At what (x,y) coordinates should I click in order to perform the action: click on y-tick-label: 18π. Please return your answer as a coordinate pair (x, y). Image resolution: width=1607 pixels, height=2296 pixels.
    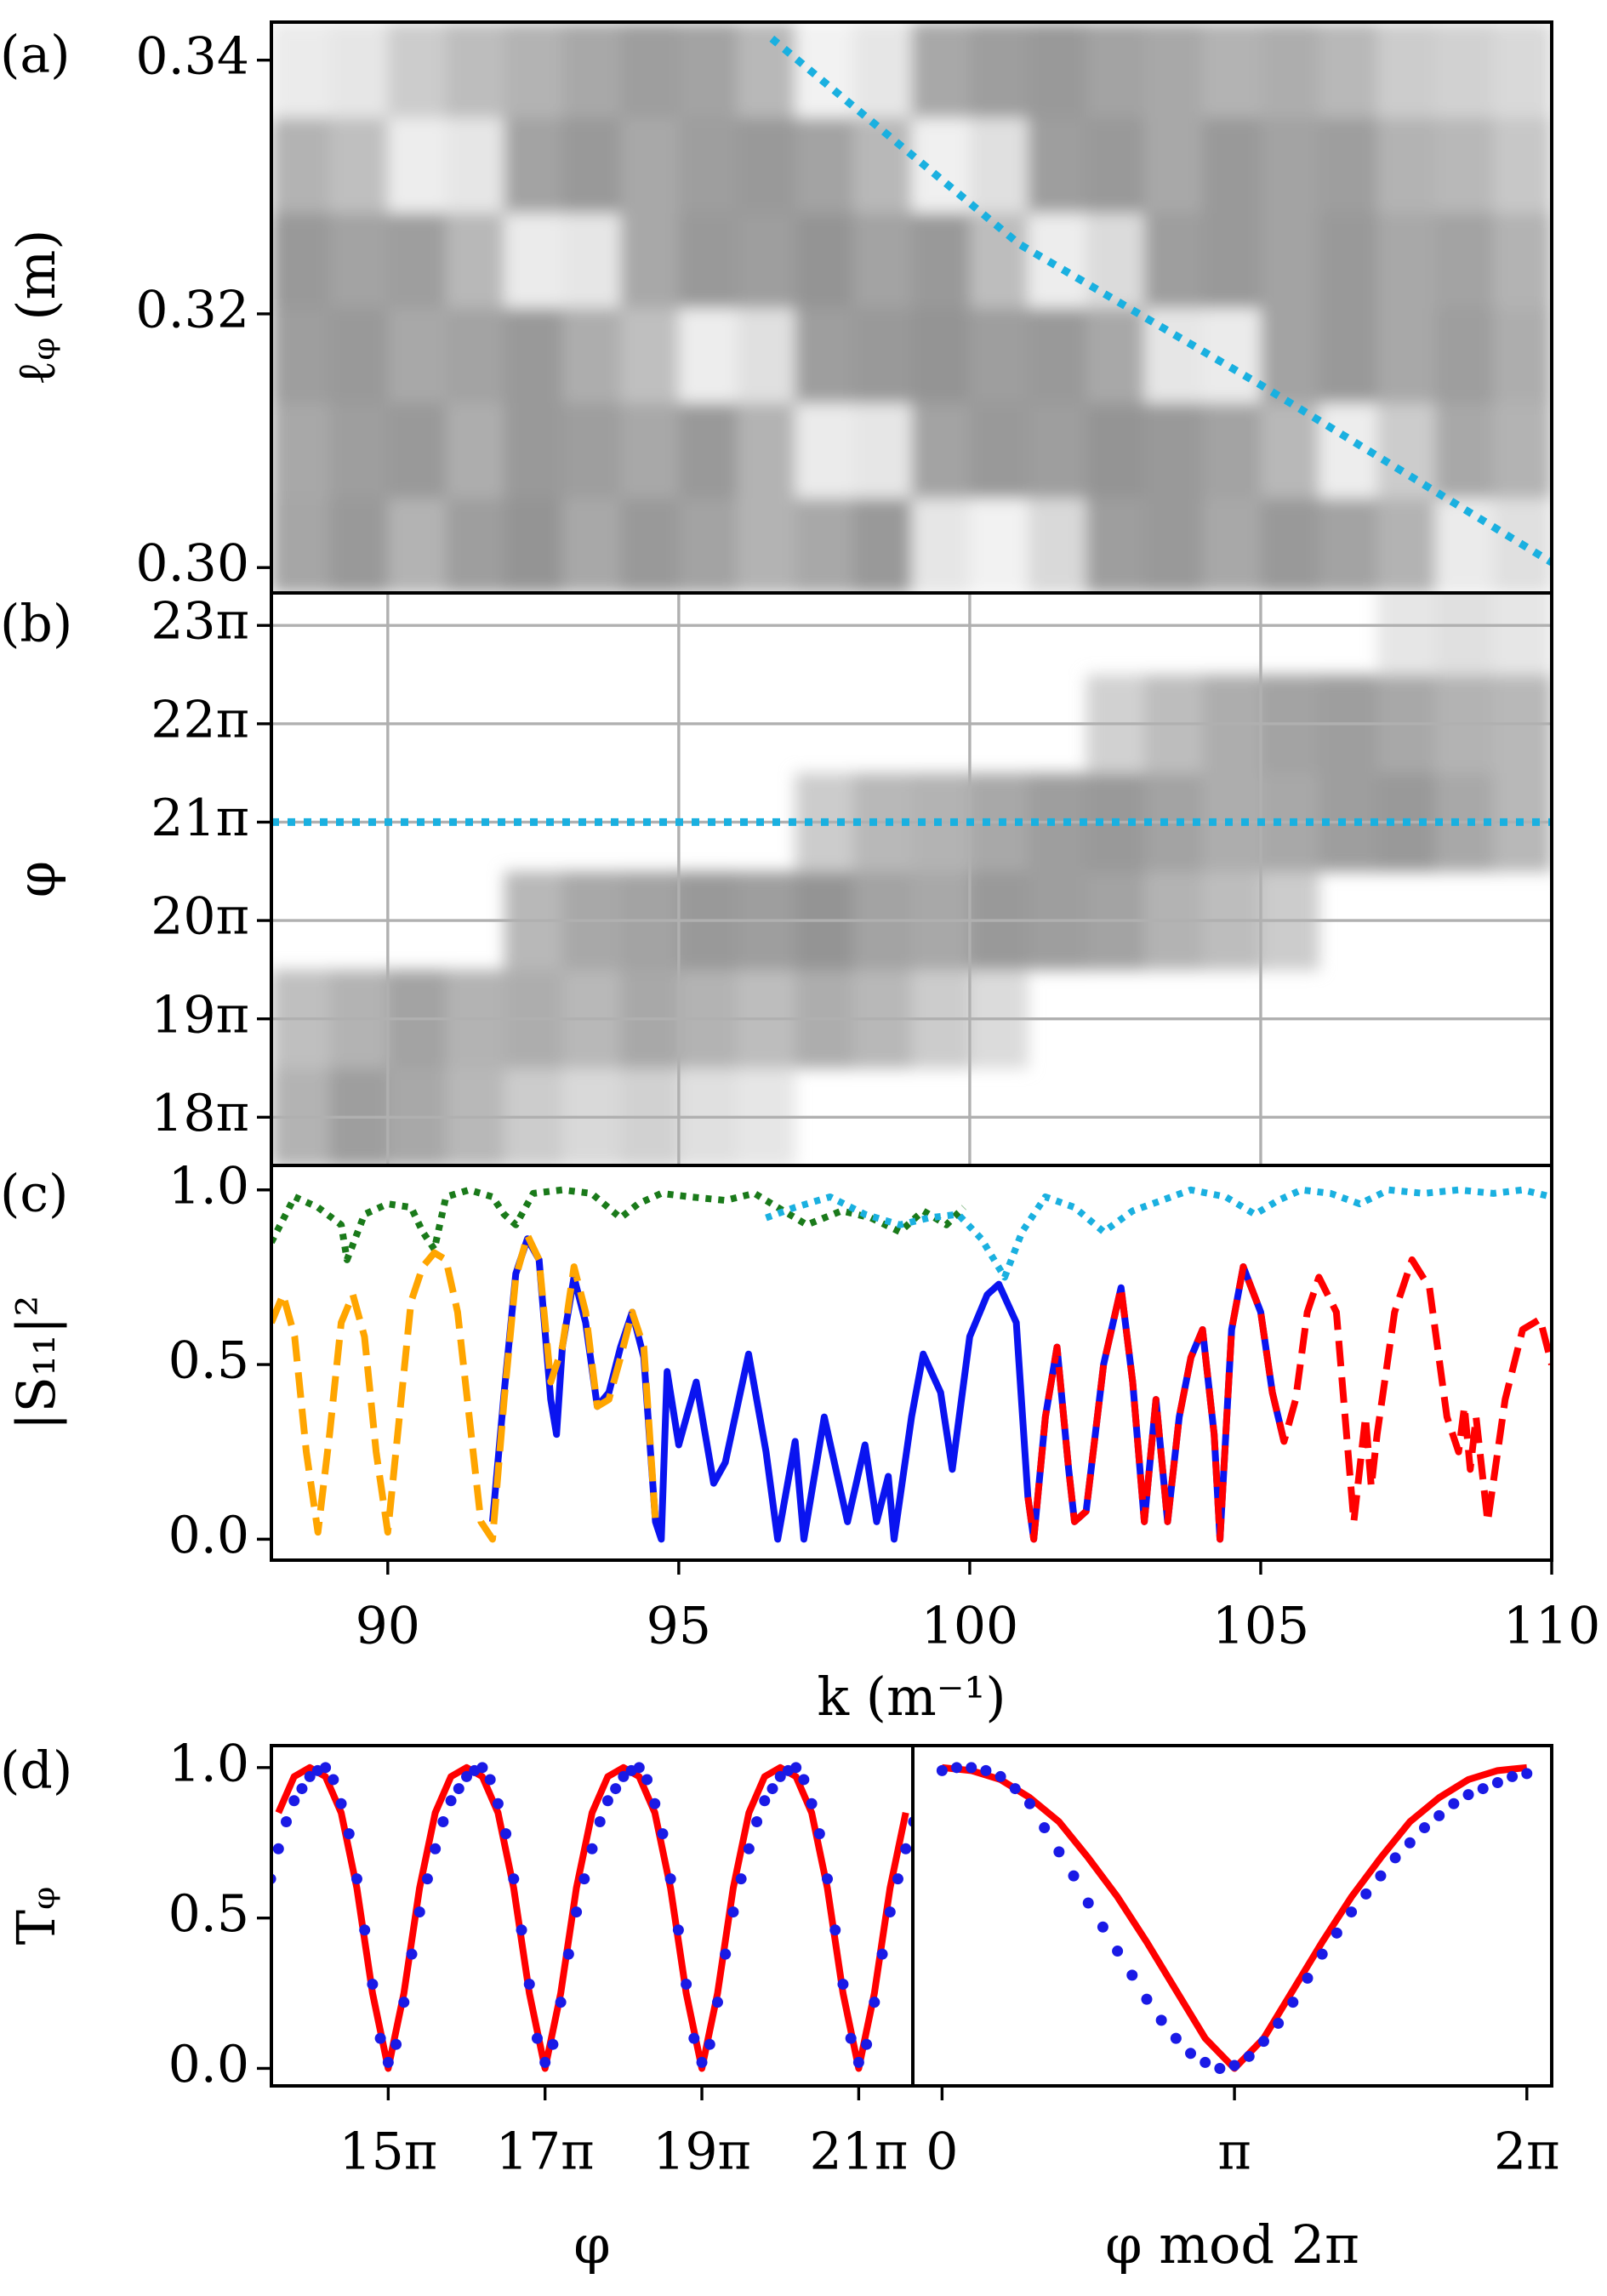
    Looking at the image, I should click on (200, 1113).